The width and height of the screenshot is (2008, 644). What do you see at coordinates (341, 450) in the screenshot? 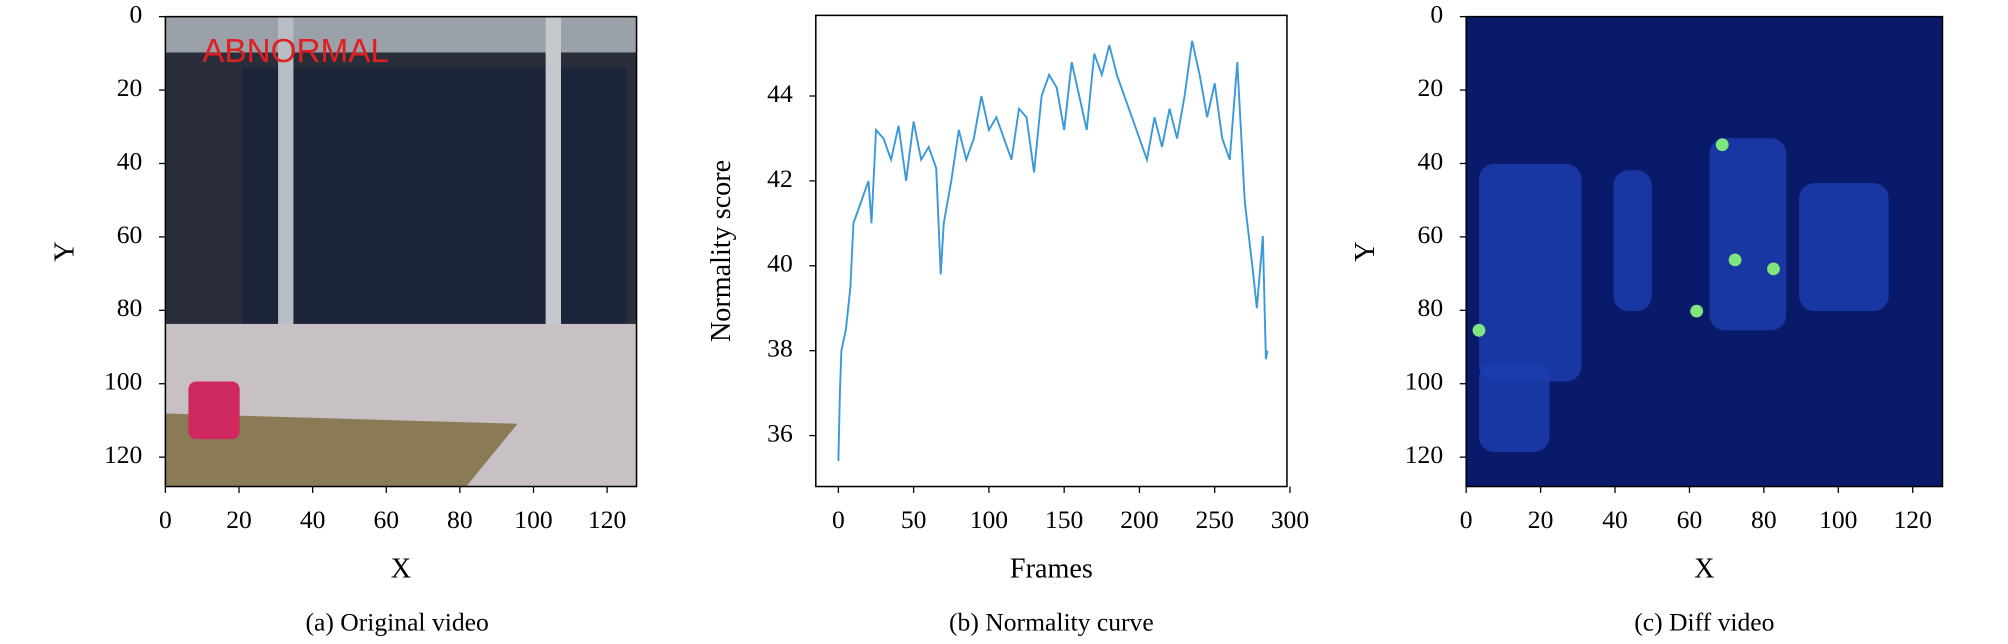
I see `scene-grass` at bounding box center [341, 450].